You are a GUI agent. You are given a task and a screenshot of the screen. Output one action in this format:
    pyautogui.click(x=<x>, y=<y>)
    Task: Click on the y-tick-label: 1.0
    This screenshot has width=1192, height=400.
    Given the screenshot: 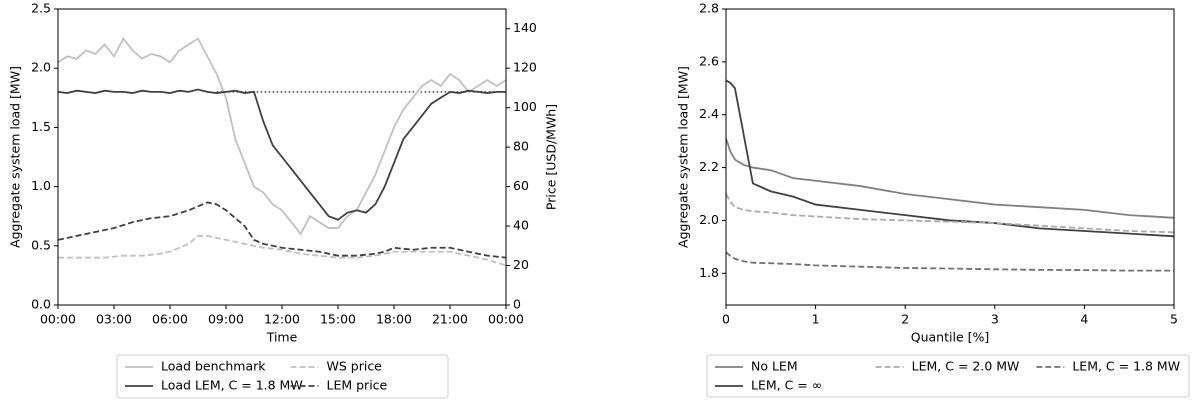 What is the action you would take?
    pyautogui.click(x=41, y=185)
    